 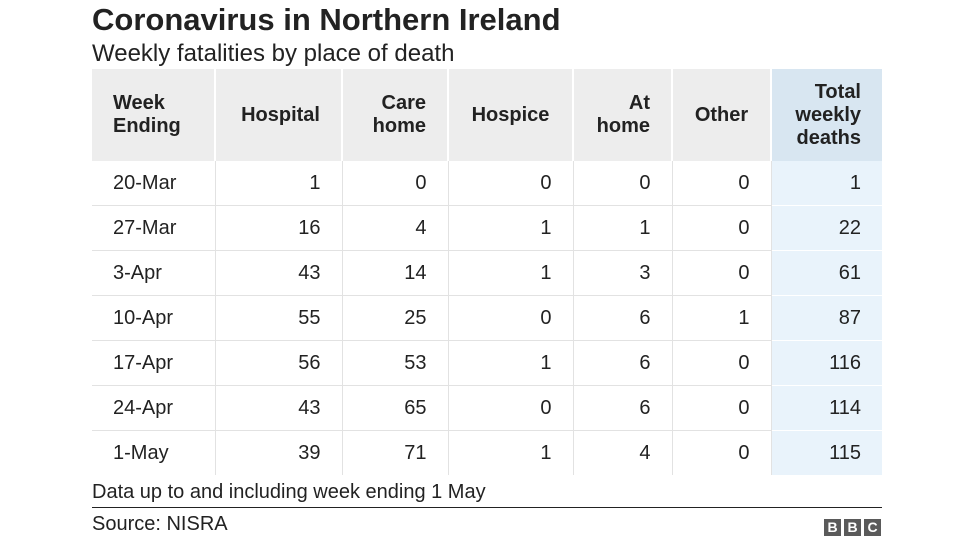 I want to click on header-hospital-line1: Hospital, so click(x=280, y=114).